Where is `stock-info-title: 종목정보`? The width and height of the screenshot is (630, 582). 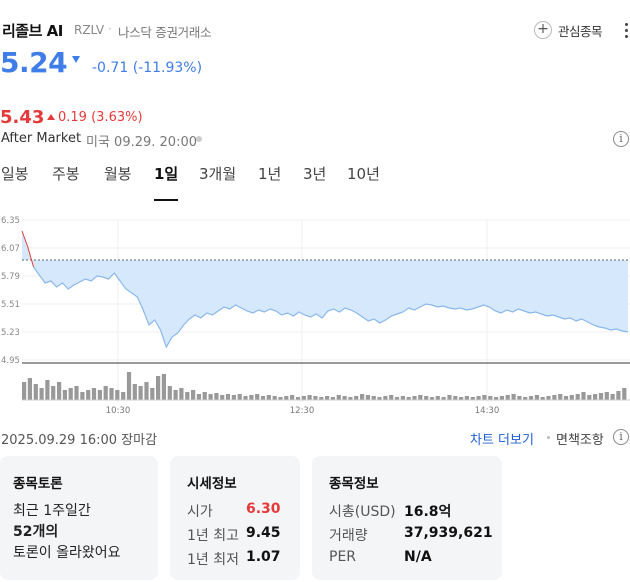
stock-info-title: 종목정보 is located at coordinates (354, 484).